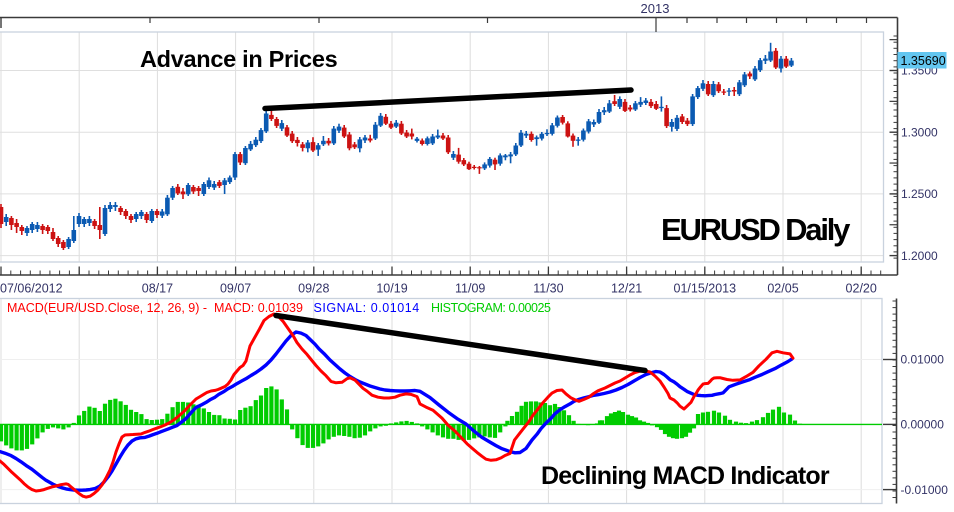 The height and width of the screenshot is (512, 954). Describe the element at coordinates (923, 61) in the screenshot. I see `svg-text: 1.35690` at that location.